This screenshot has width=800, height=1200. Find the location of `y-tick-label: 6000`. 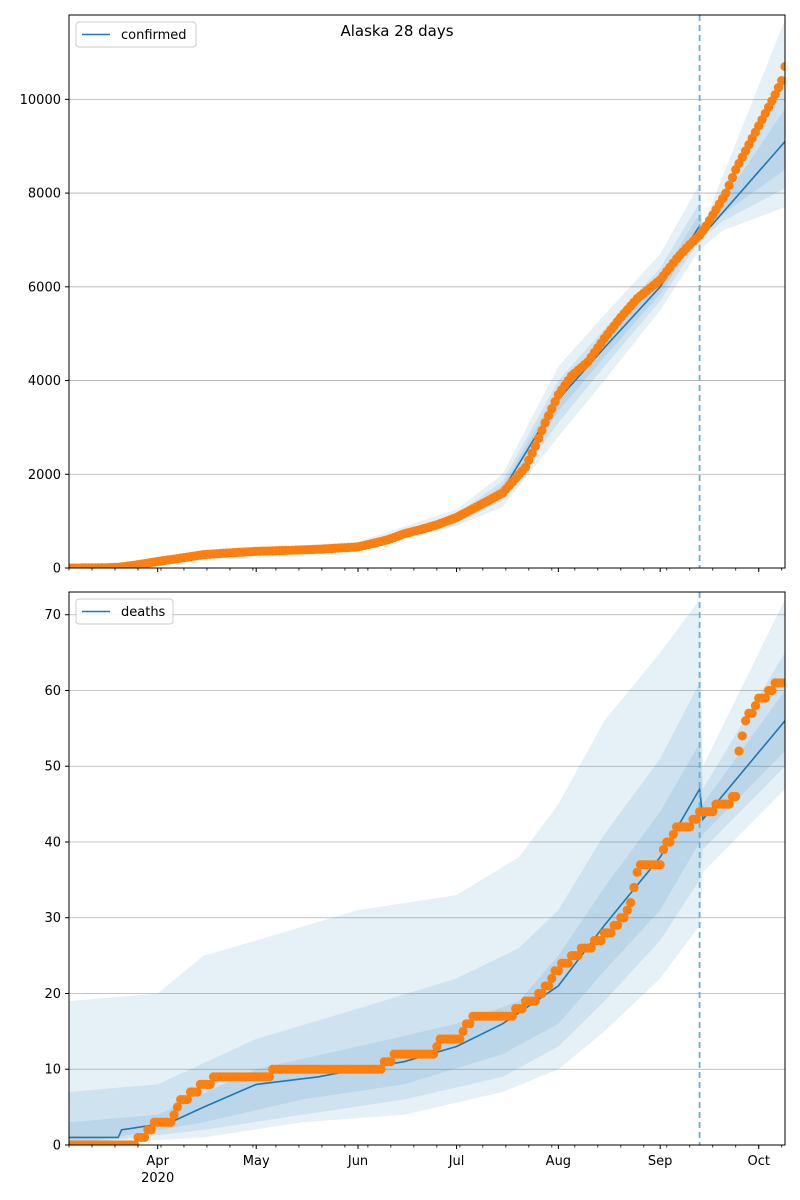

y-tick-label: 6000 is located at coordinates (44, 287).